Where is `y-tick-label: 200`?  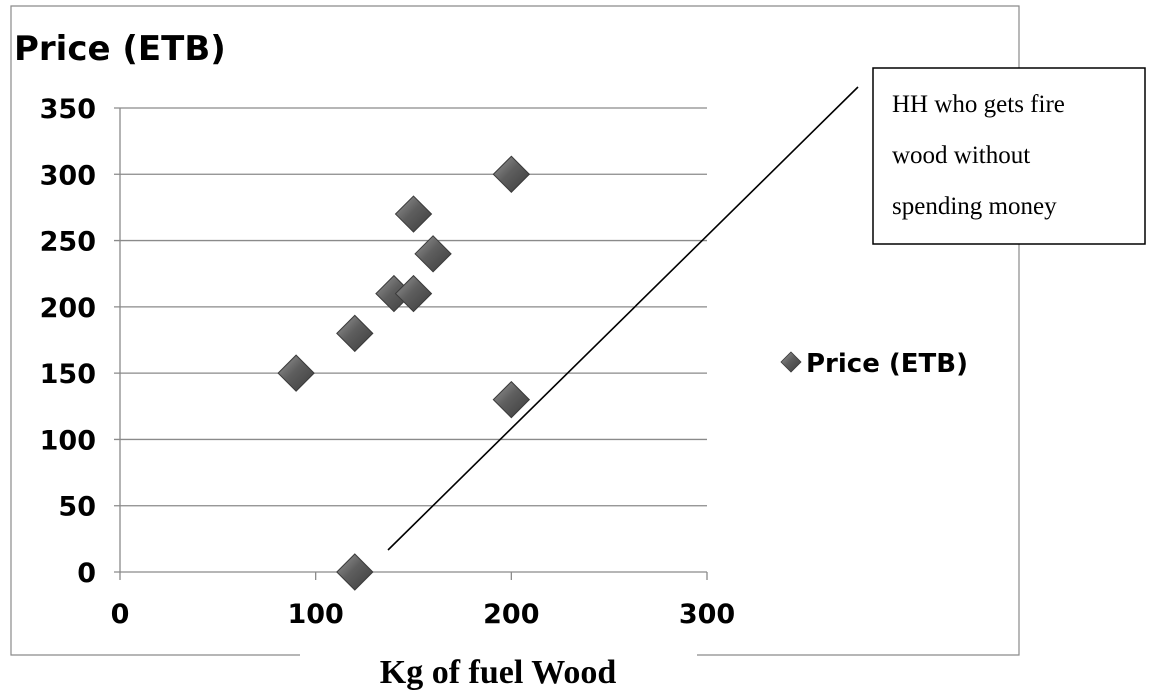
y-tick-label: 200 is located at coordinates (68, 308).